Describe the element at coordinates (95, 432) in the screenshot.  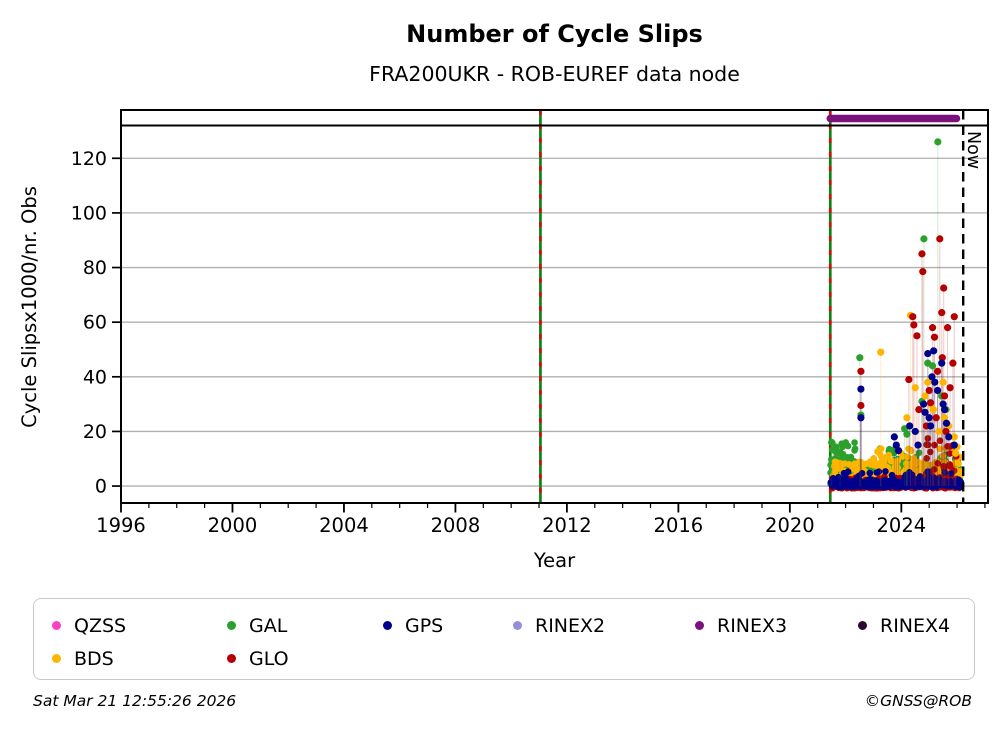
I see `y-tick-label: 20` at that location.